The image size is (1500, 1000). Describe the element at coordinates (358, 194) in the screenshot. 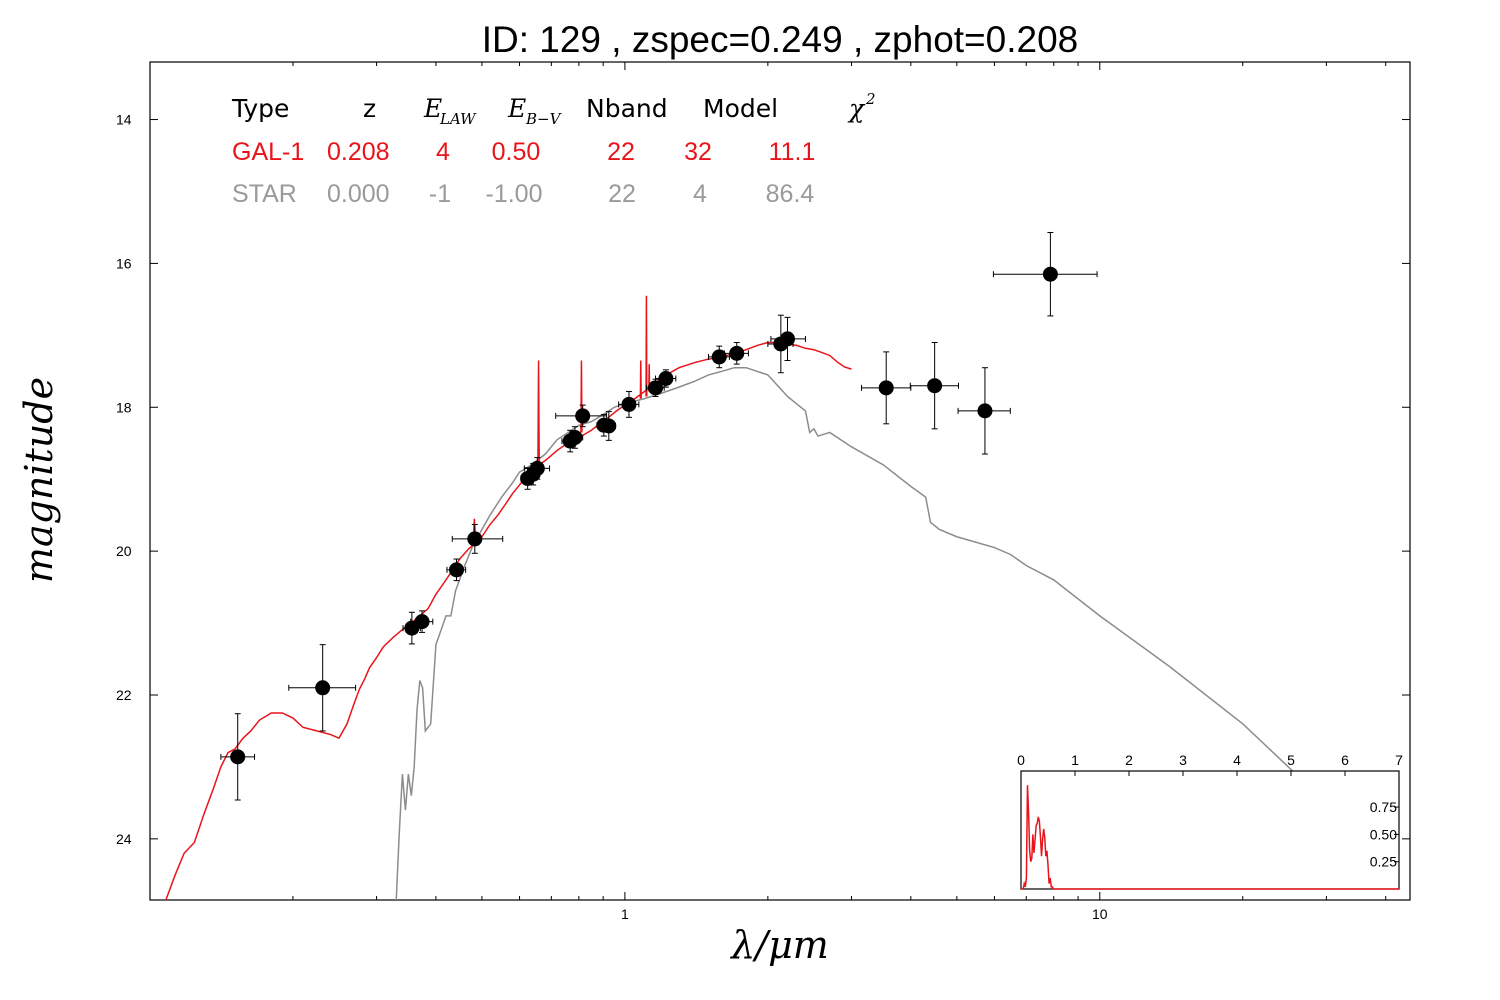

I see `star-z: 0.000` at that location.